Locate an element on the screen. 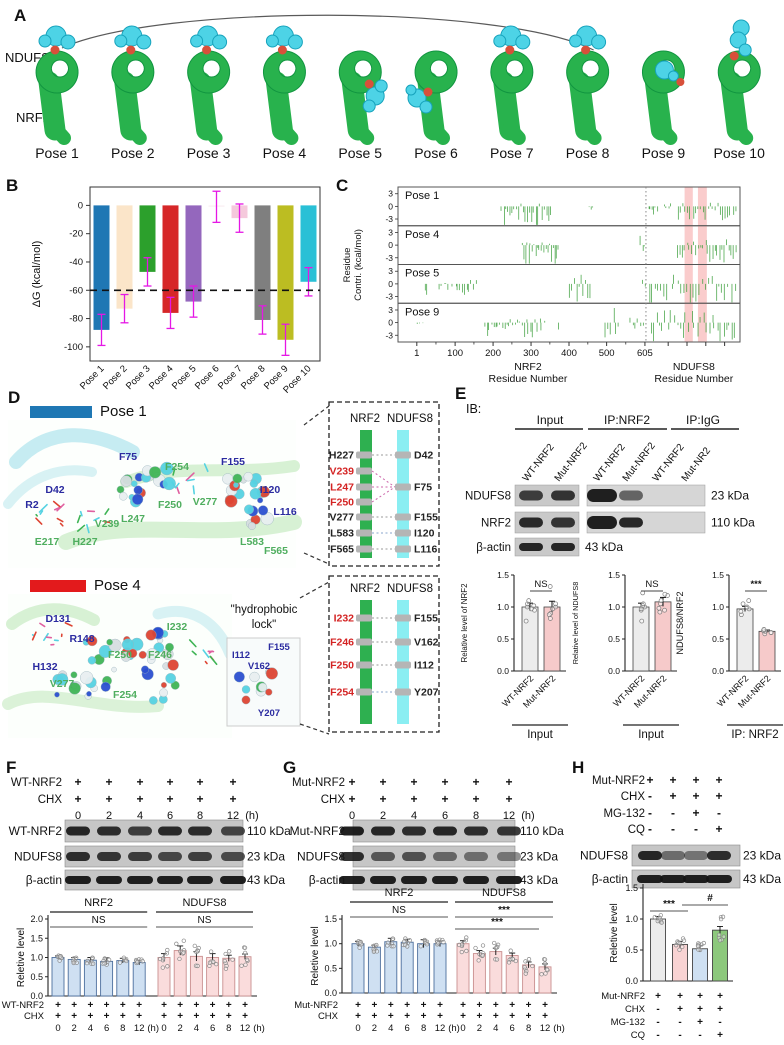  svg-text: 100 is located at coordinates (455, 353).